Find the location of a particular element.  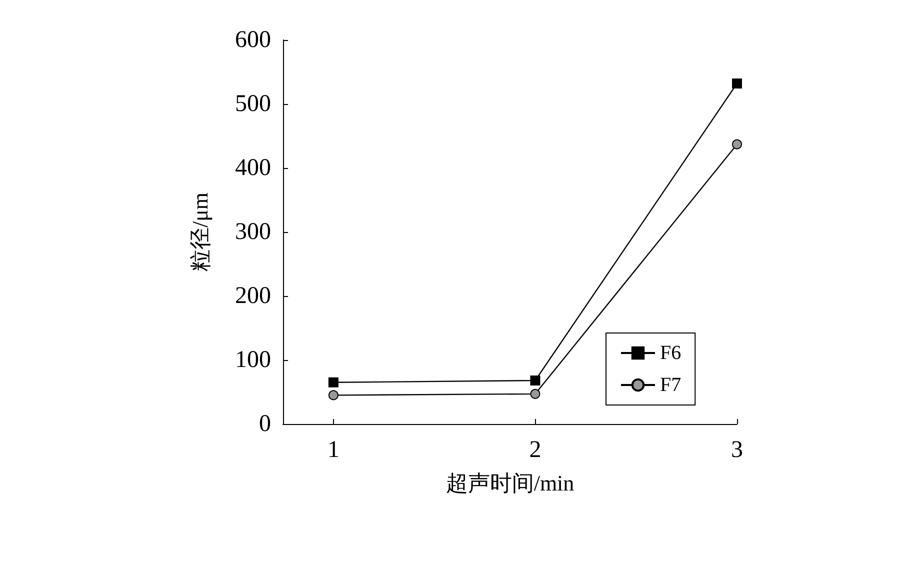

x-tick-label: 3 is located at coordinates (737, 450).